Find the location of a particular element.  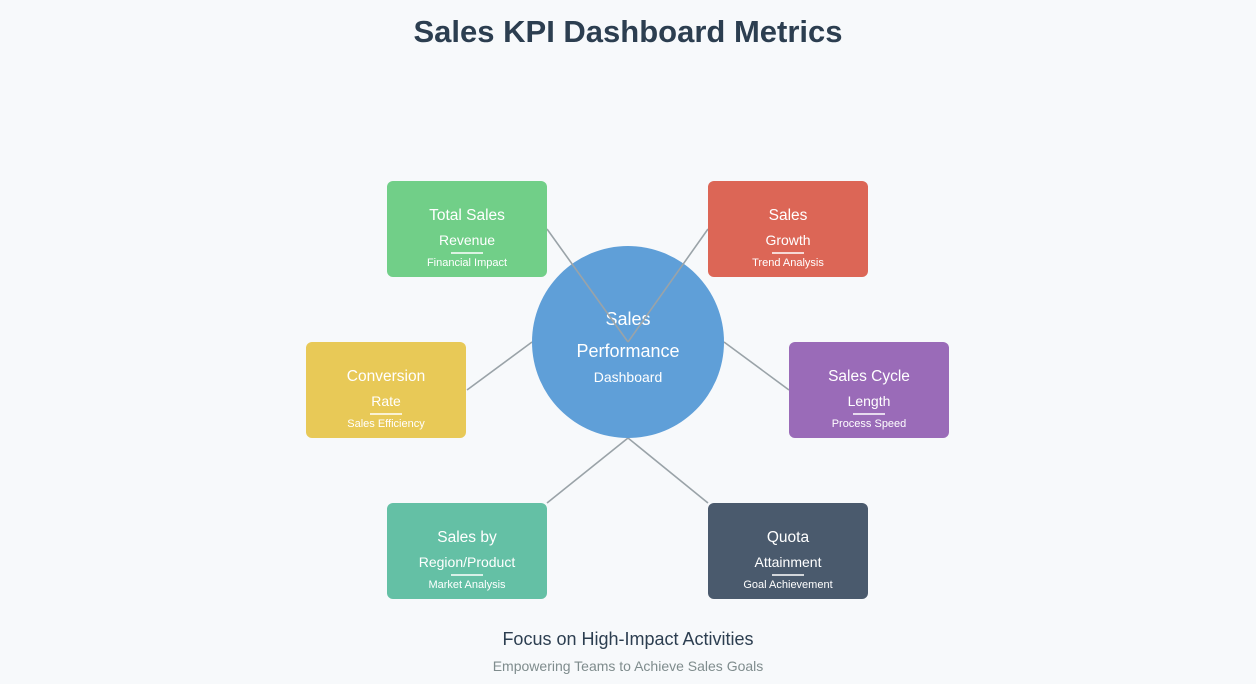

page-title: Sales KPI Dashboard Metrics is located at coordinates (628, 31).